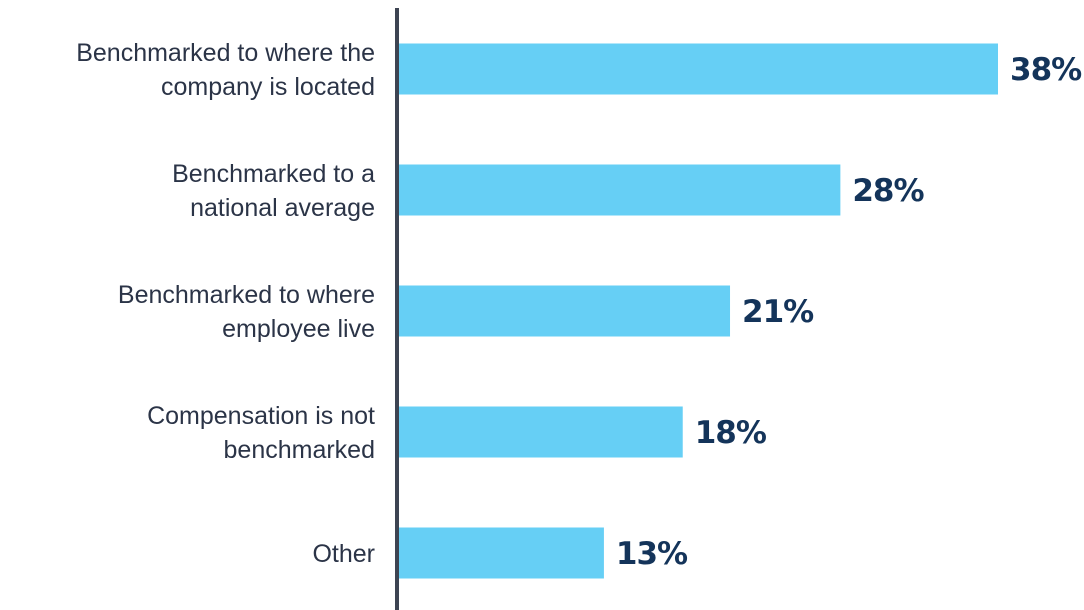 The height and width of the screenshot is (610, 1084). Describe the element at coordinates (299, 450) in the screenshot. I see `category-label-3-line-1: benchmarked` at that location.